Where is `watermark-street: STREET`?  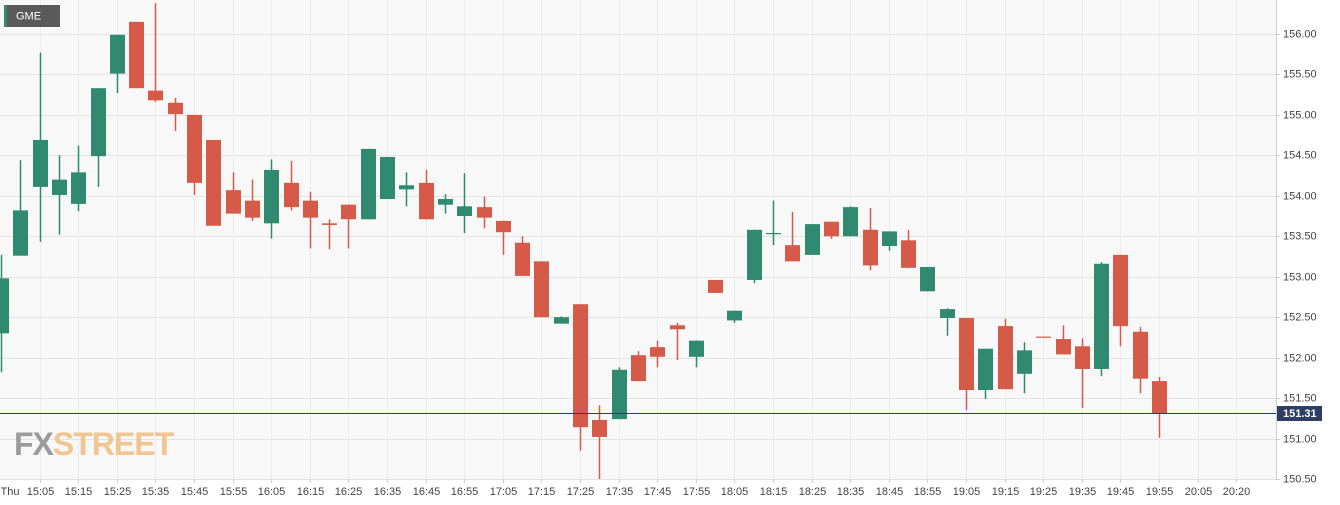 watermark-street: STREET is located at coordinates (114, 444).